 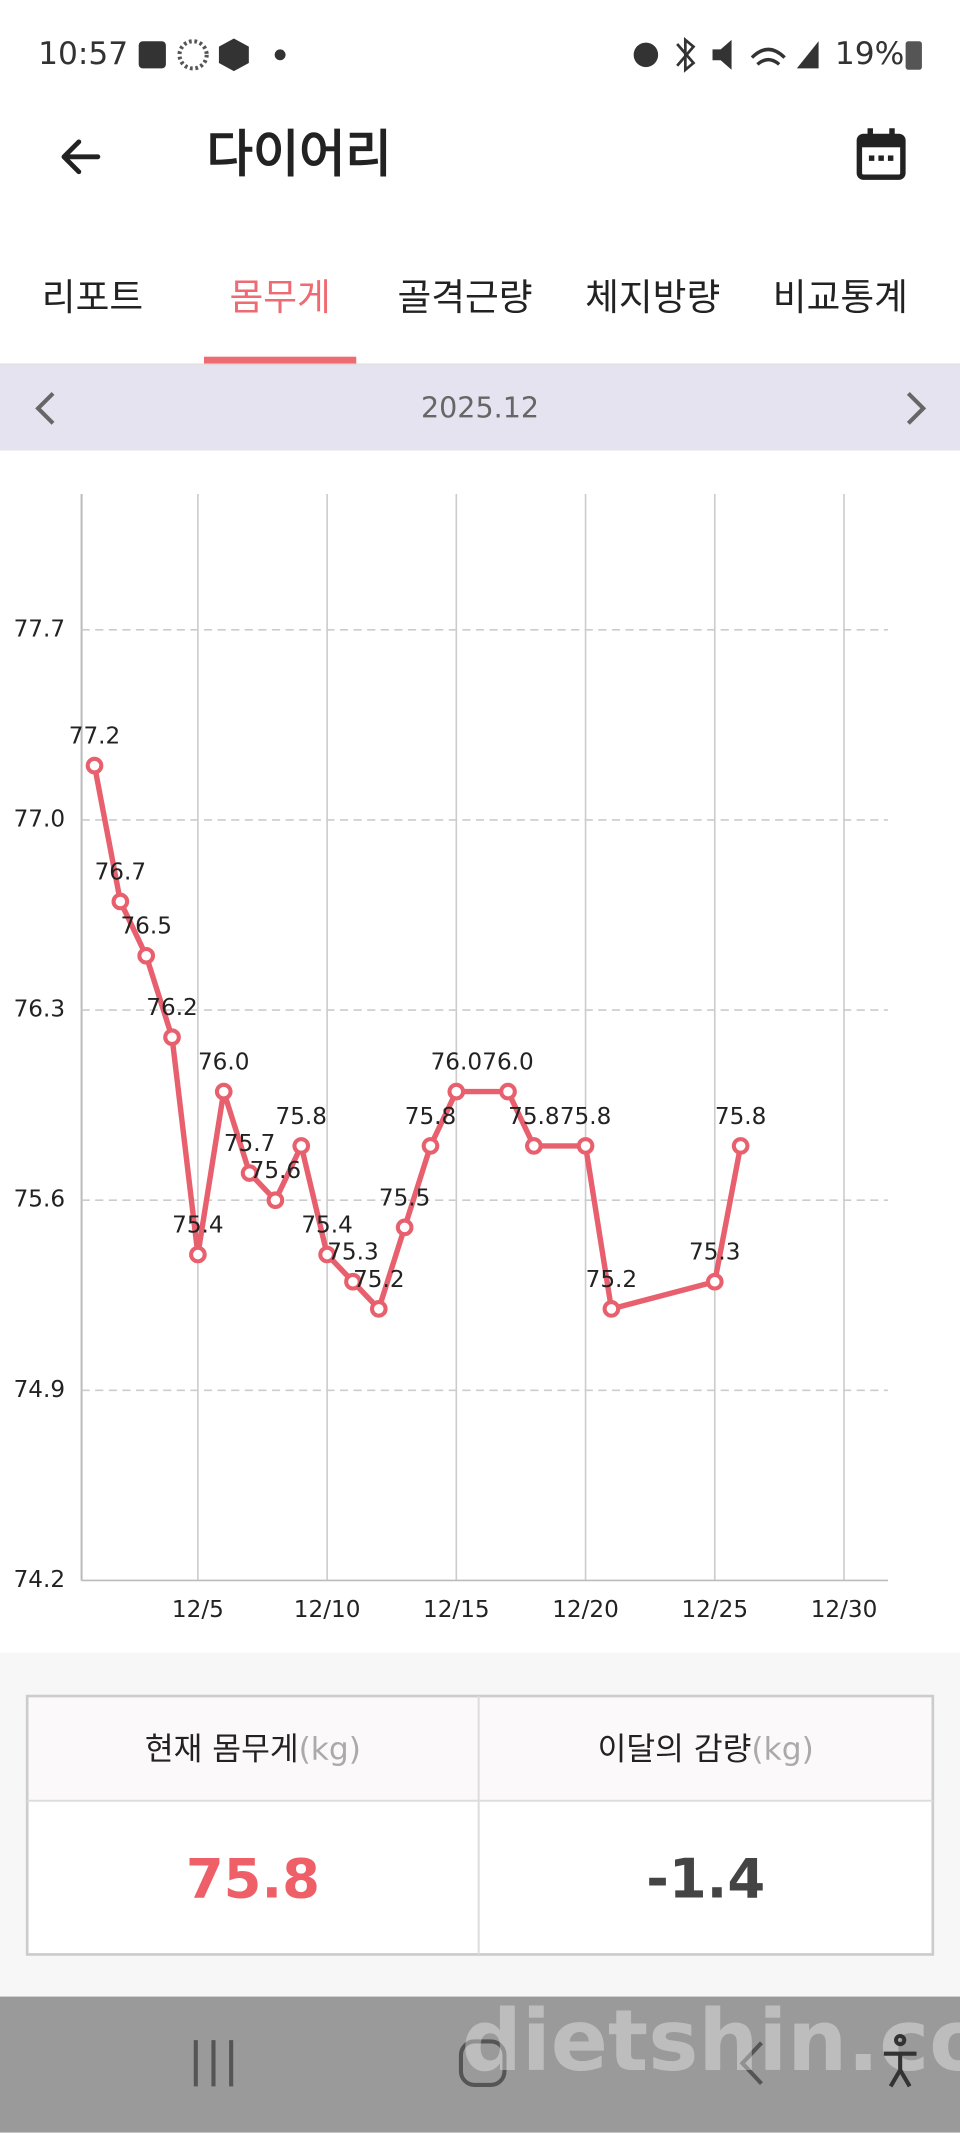 I want to click on x-tick-label: 12/10, so click(x=327, y=1610).